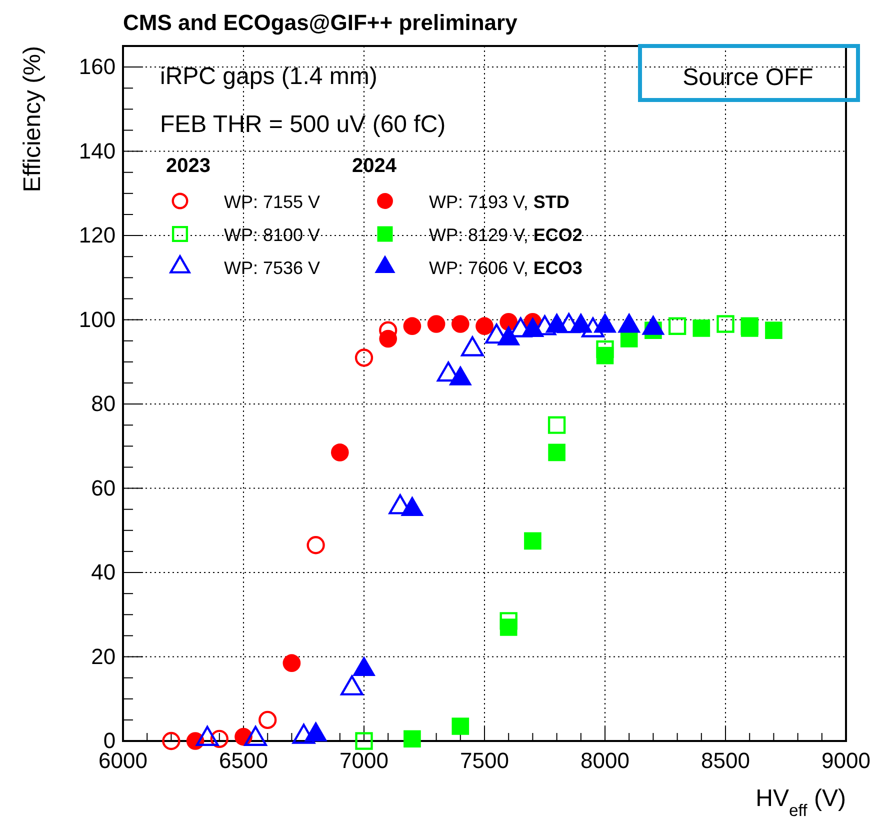  What do you see at coordinates (484, 761) in the screenshot?
I see `x-tick-label: 7500` at bounding box center [484, 761].